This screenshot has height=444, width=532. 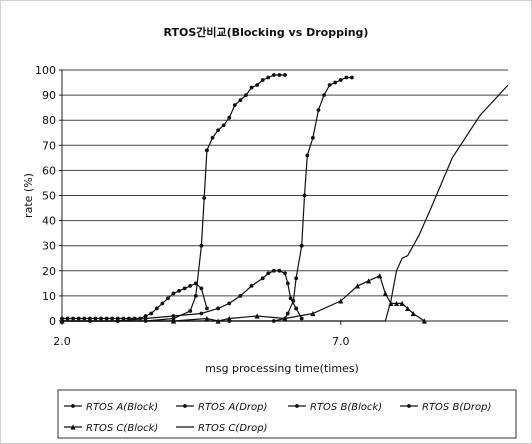 I want to click on y-axis-label: rate (%), so click(x=28, y=195).